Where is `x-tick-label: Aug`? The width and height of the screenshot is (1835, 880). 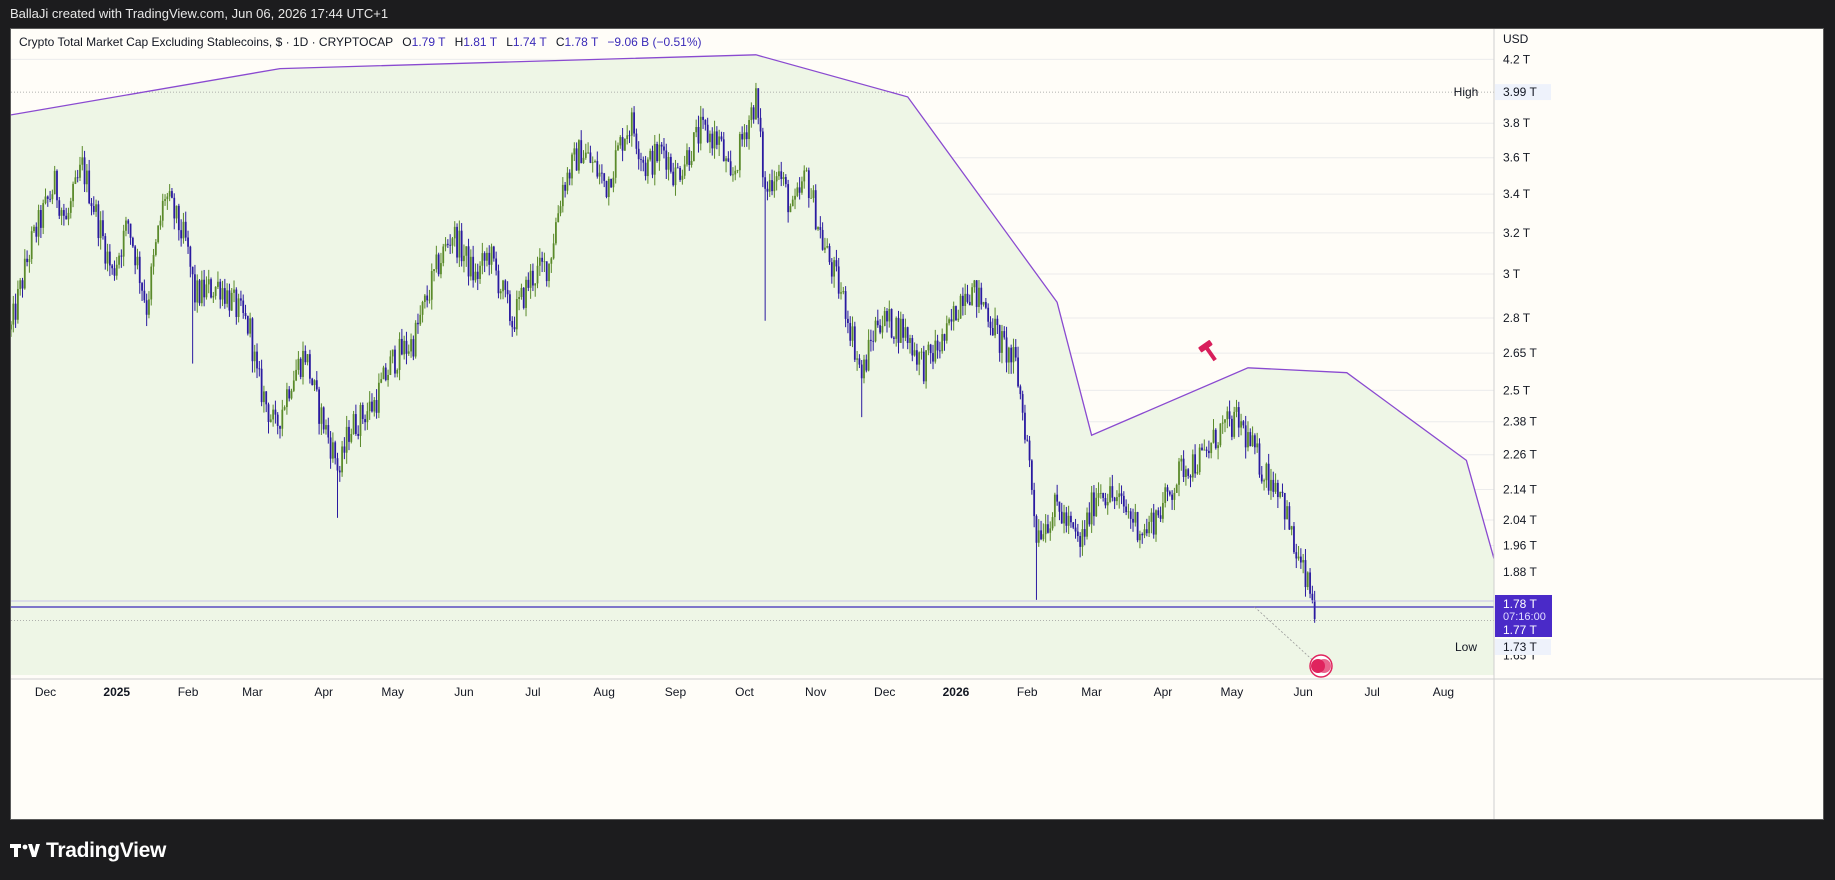
x-tick-label: Aug is located at coordinates (1443, 692).